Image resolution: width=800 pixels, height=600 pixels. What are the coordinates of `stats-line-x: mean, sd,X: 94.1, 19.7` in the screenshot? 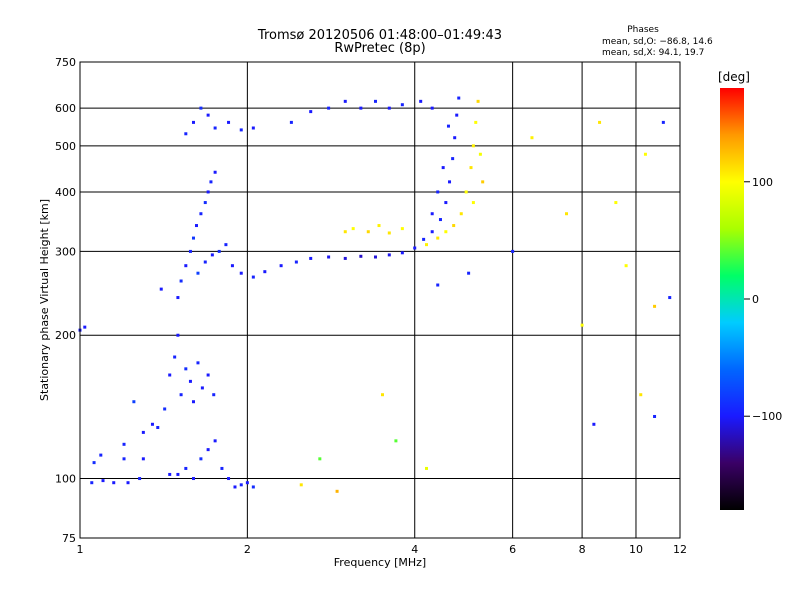 It's located at (653, 53).